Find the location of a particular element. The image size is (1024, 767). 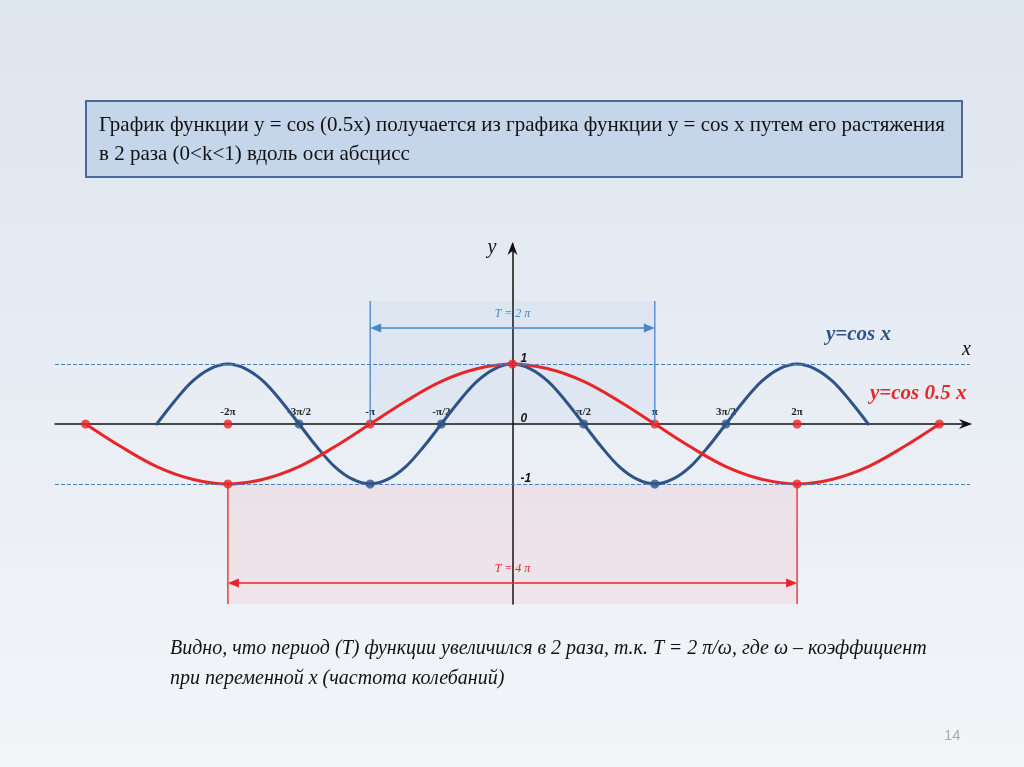

series-label: y=cos 0.5 x is located at coordinates (918, 392).